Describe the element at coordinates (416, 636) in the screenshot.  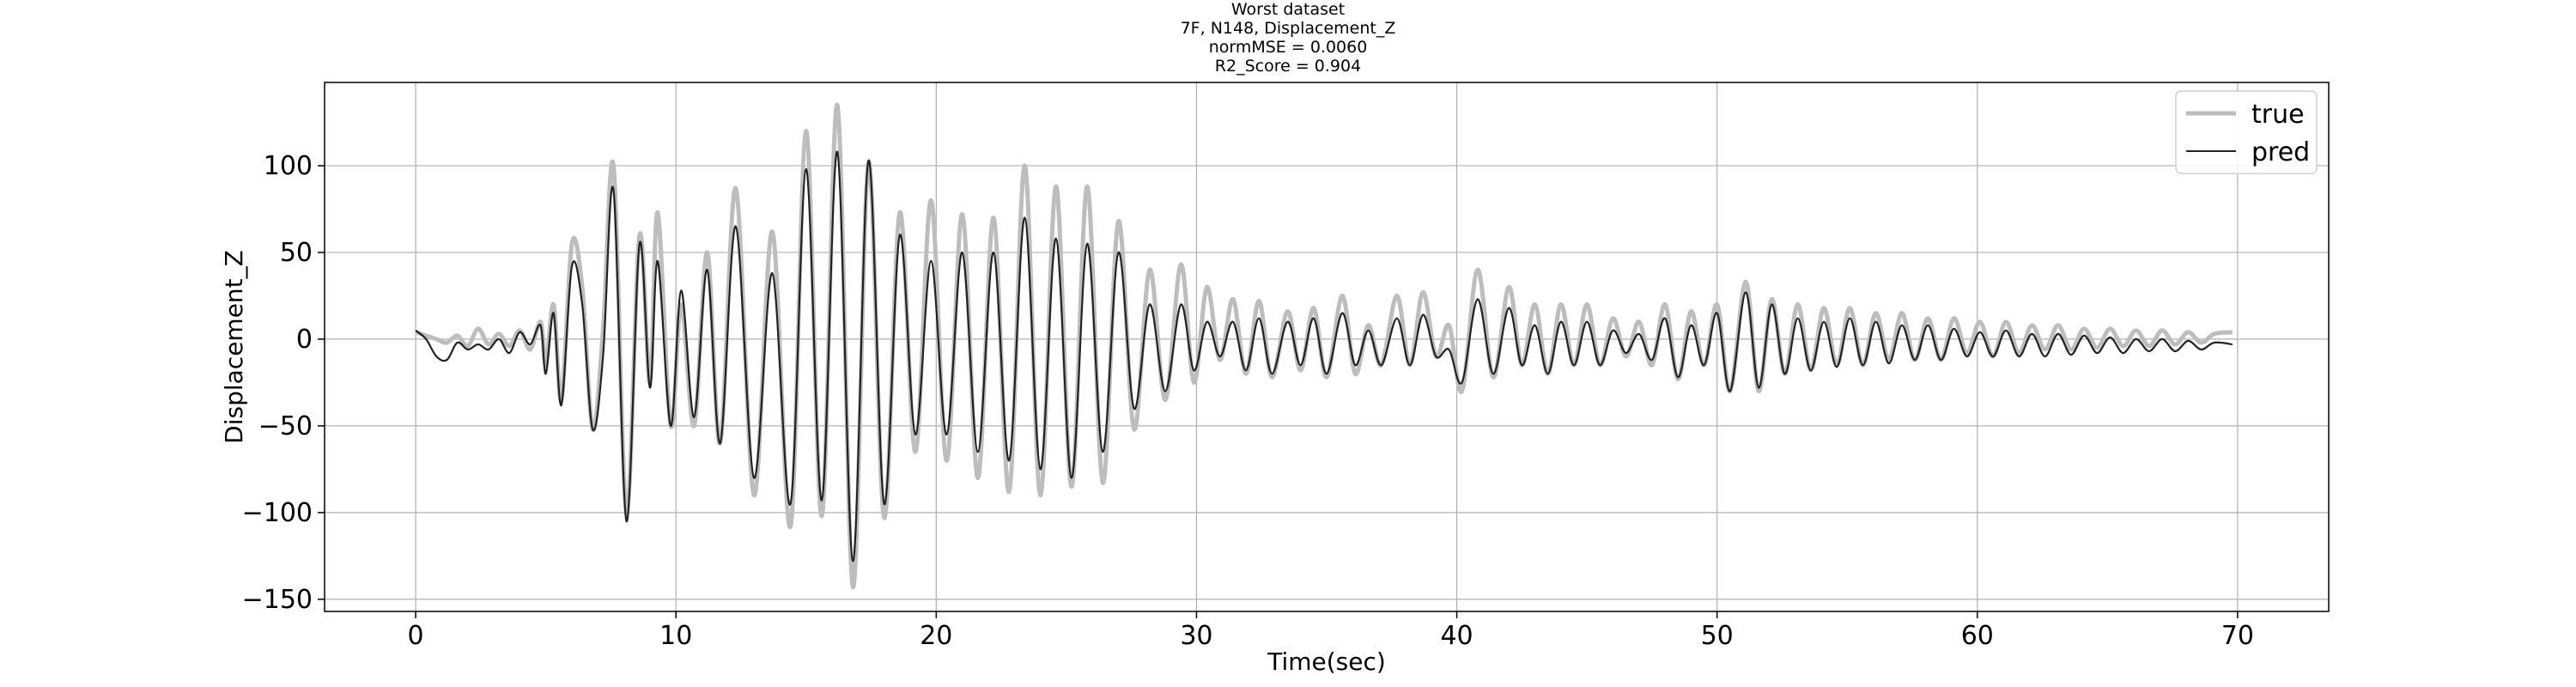
I see `x-tick-label: 0` at that location.